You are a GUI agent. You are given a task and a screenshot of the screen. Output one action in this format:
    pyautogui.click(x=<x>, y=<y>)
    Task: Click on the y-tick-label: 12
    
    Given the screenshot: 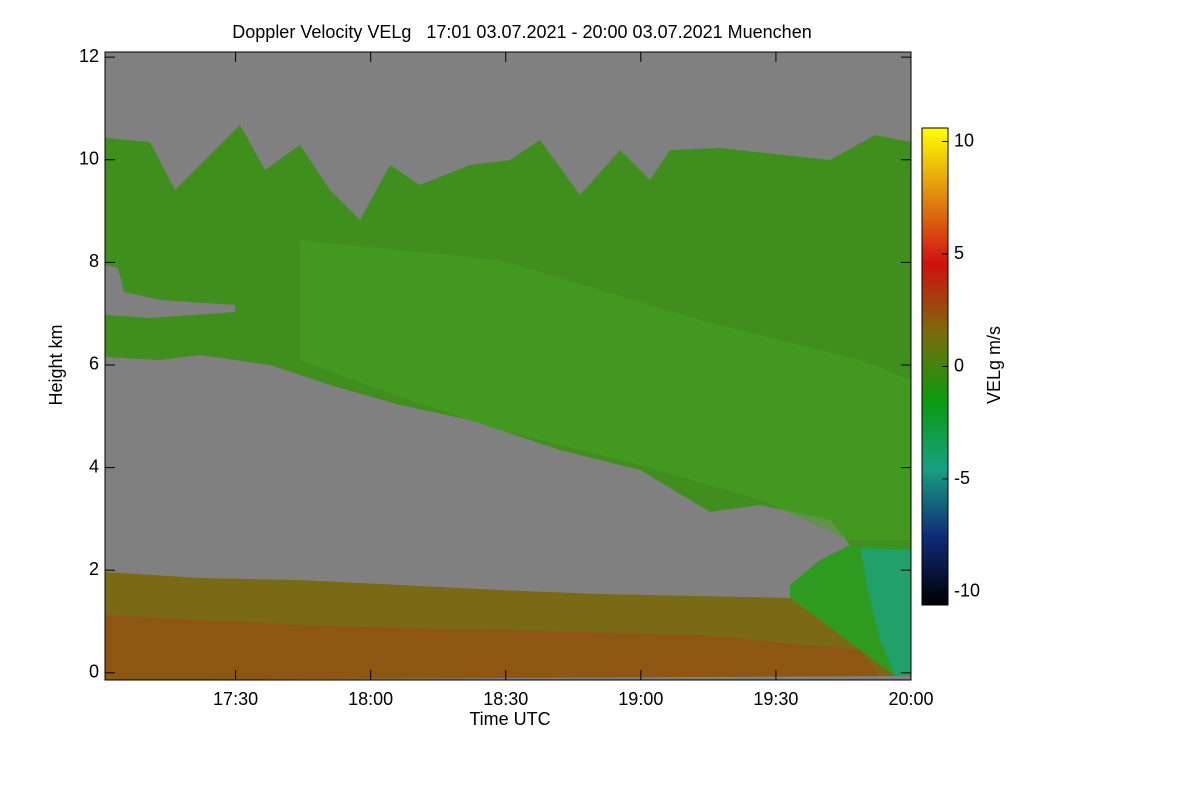 What is the action you would take?
    pyautogui.click(x=89, y=56)
    